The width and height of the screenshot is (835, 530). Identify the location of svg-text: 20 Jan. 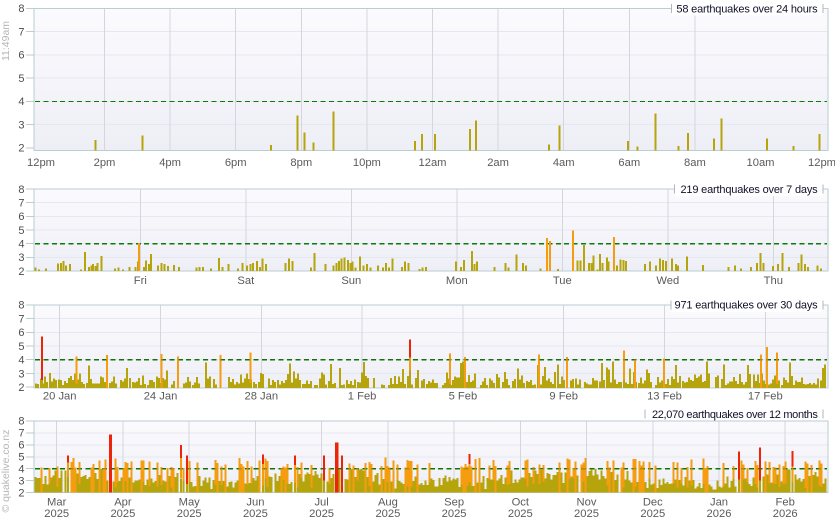
(60, 397).